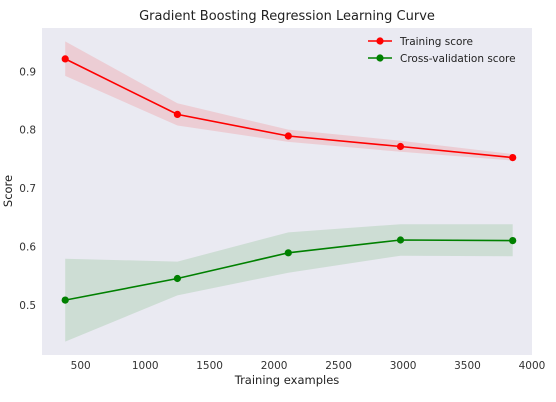 This screenshot has height=402, width=556. I want to click on x-tick-label: 3000, so click(403, 366).